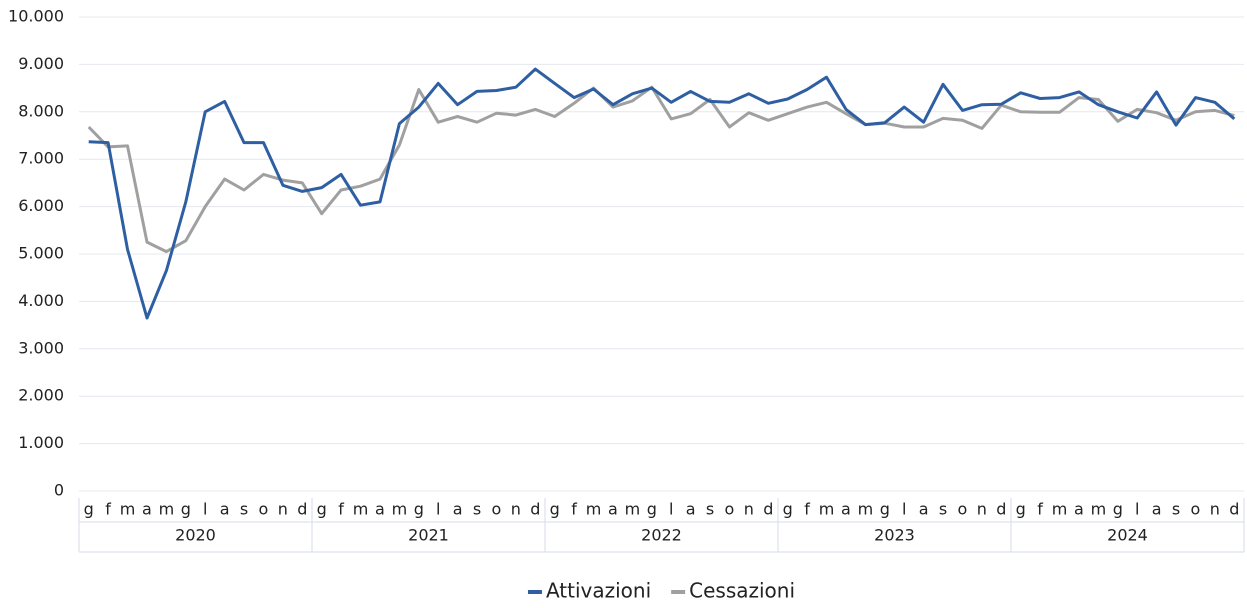 The width and height of the screenshot is (1247, 608). I want to click on legend-label: Cessazioni, so click(742, 591).